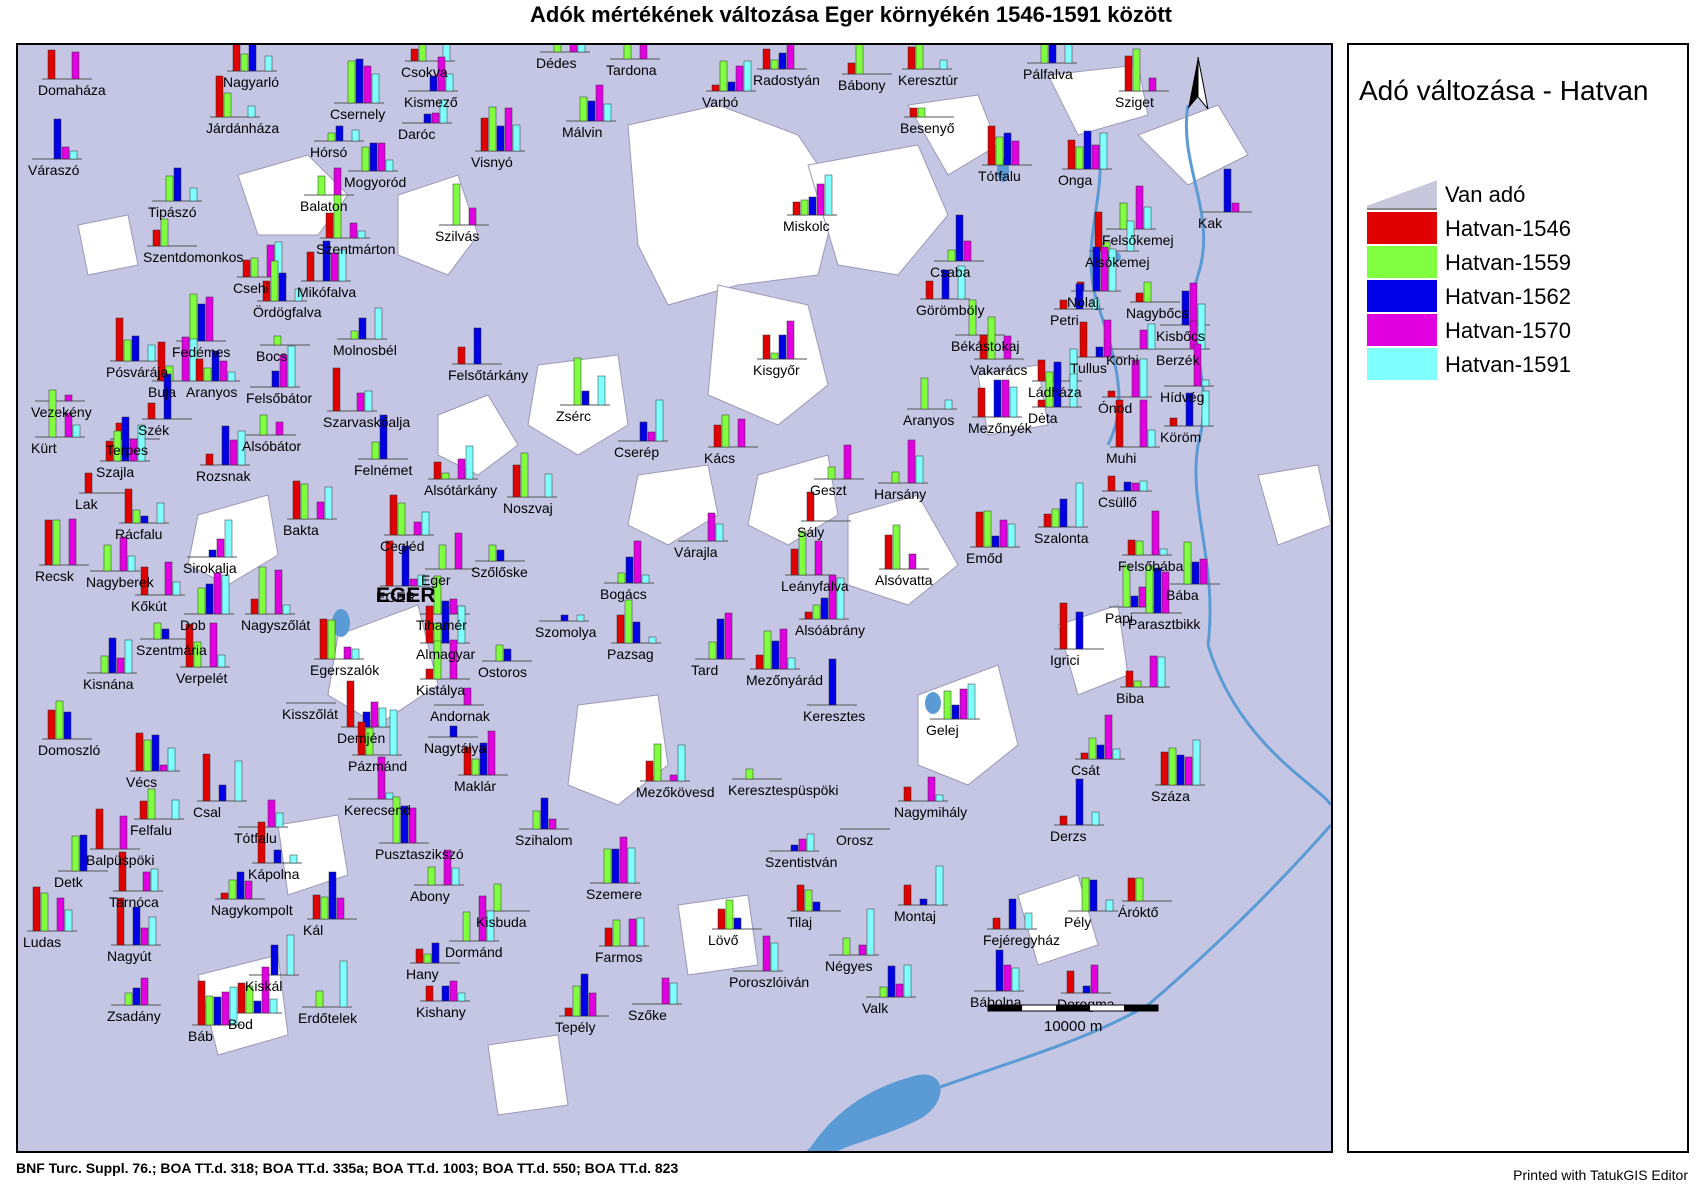  Describe the element at coordinates (271, 446) in the screenshot. I see `place-label: Alsóbátor` at that location.